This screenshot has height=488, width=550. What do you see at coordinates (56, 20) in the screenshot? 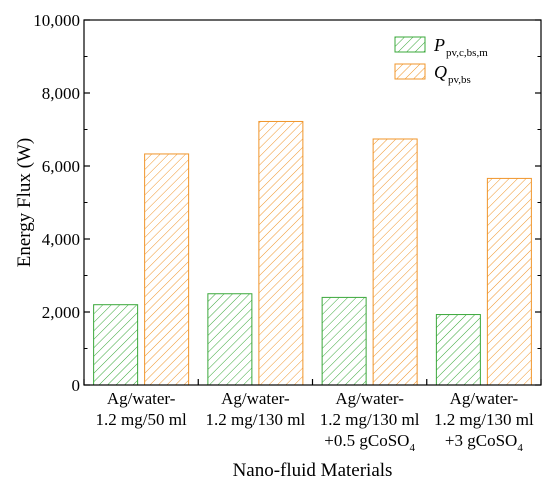
I see `y-tick-label: 10,000` at bounding box center [56, 20].